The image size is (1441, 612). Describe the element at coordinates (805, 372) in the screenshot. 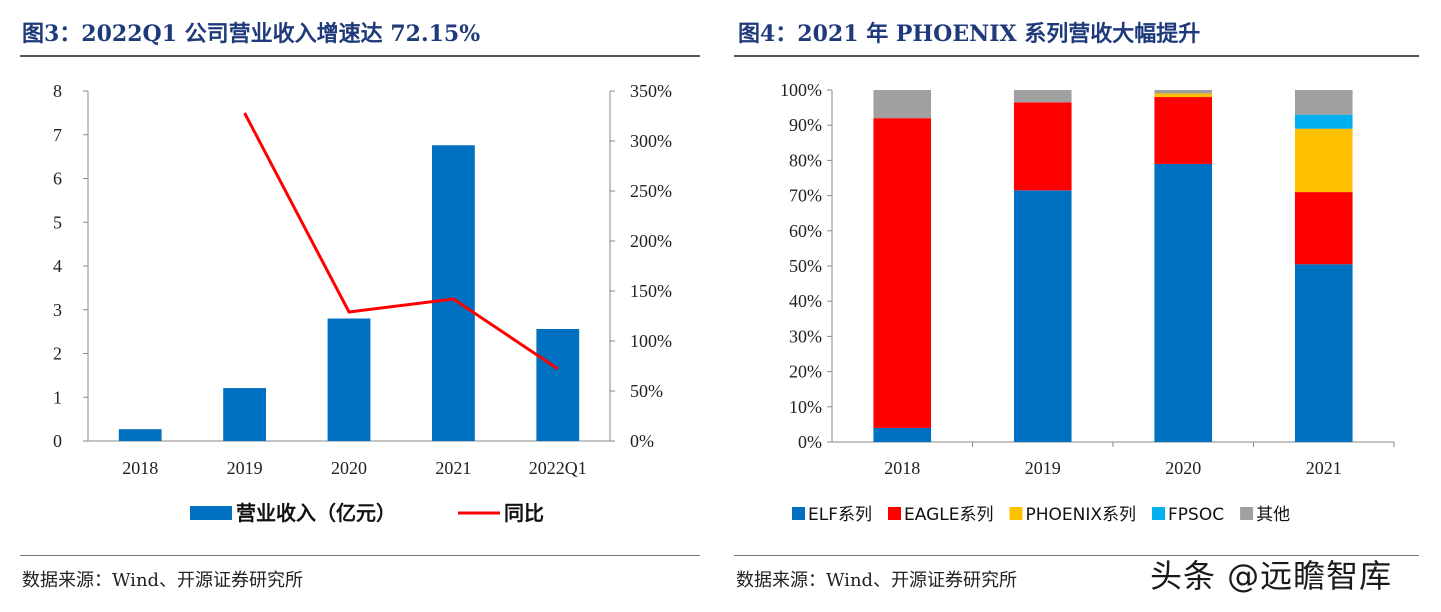

I see `y-tick-label: 20%` at that location.